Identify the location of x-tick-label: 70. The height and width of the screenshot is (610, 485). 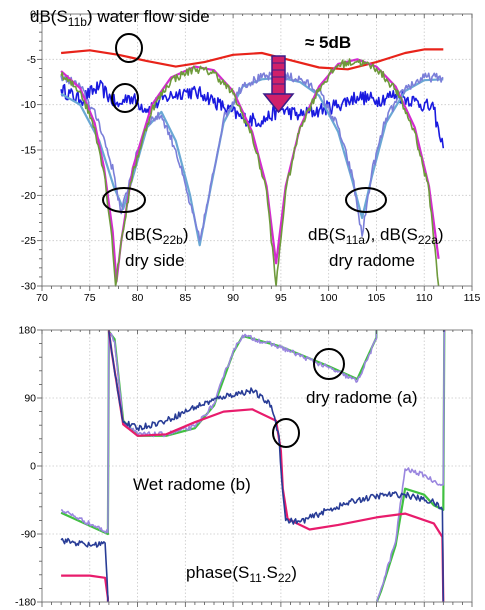
(42, 298).